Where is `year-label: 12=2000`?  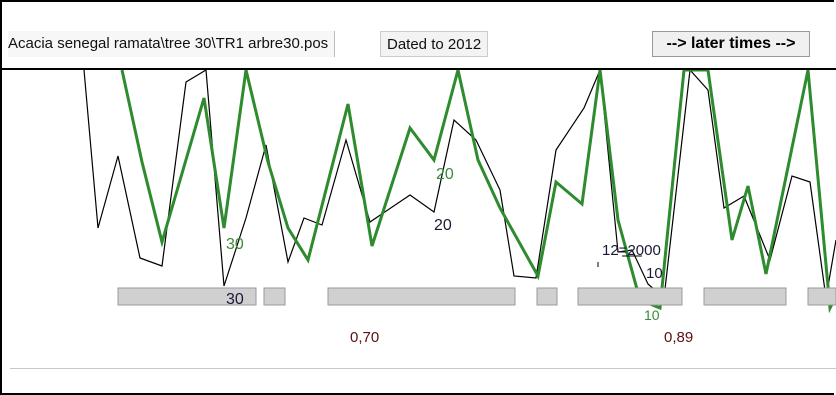 year-label: 12=2000 is located at coordinates (631, 250).